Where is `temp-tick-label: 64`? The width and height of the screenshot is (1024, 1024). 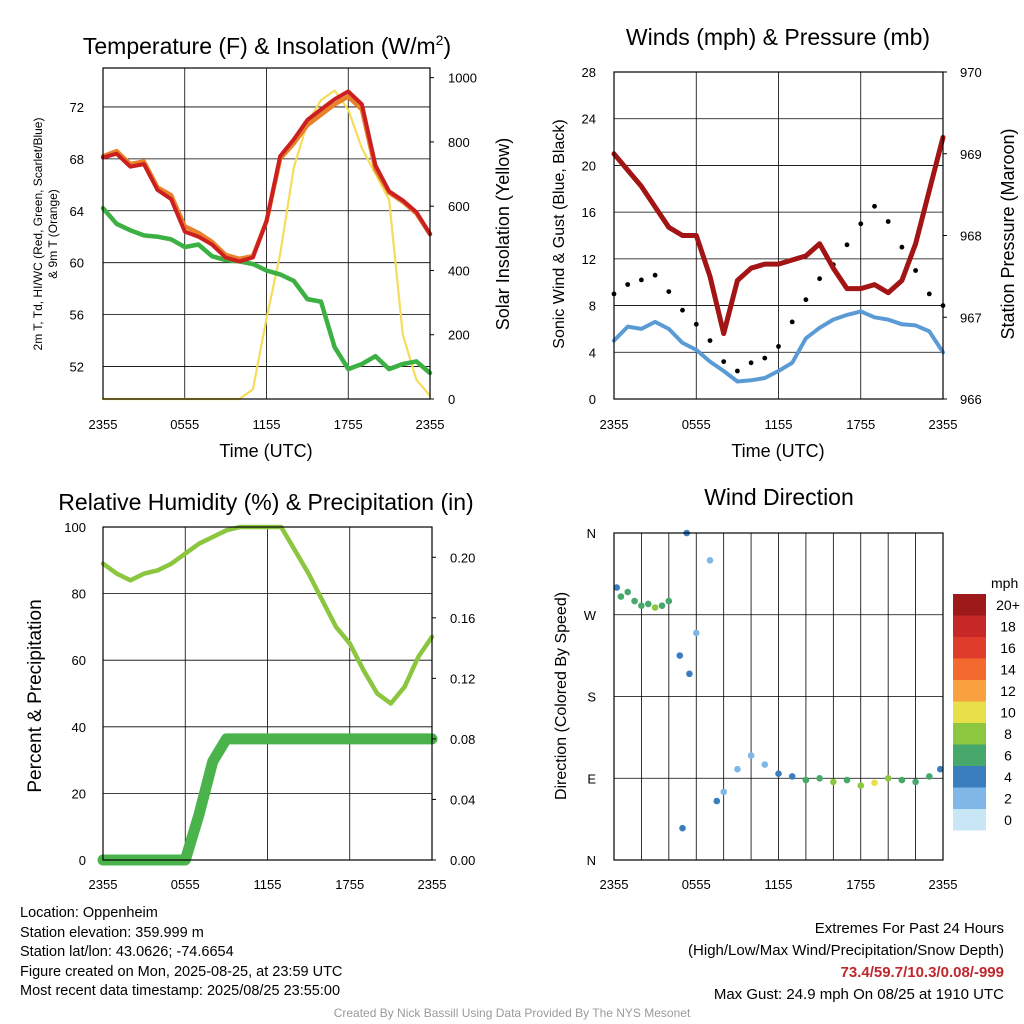
temp-tick-label: 64 is located at coordinates (77, 211).